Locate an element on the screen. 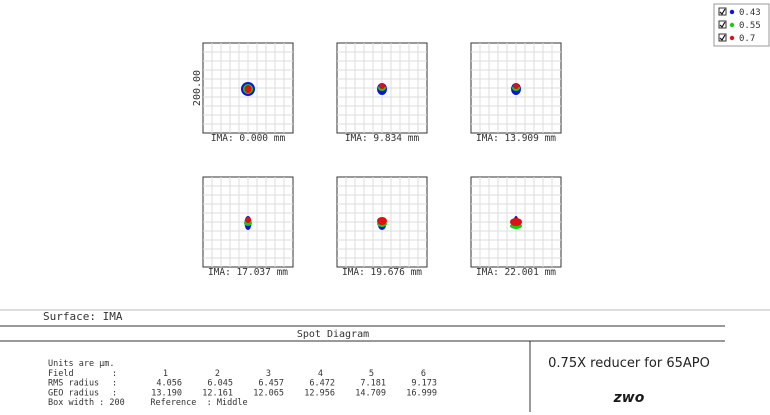 The width and height of the screenshot is (770, 415). logo: zwo is located at coordinates (629, 398).